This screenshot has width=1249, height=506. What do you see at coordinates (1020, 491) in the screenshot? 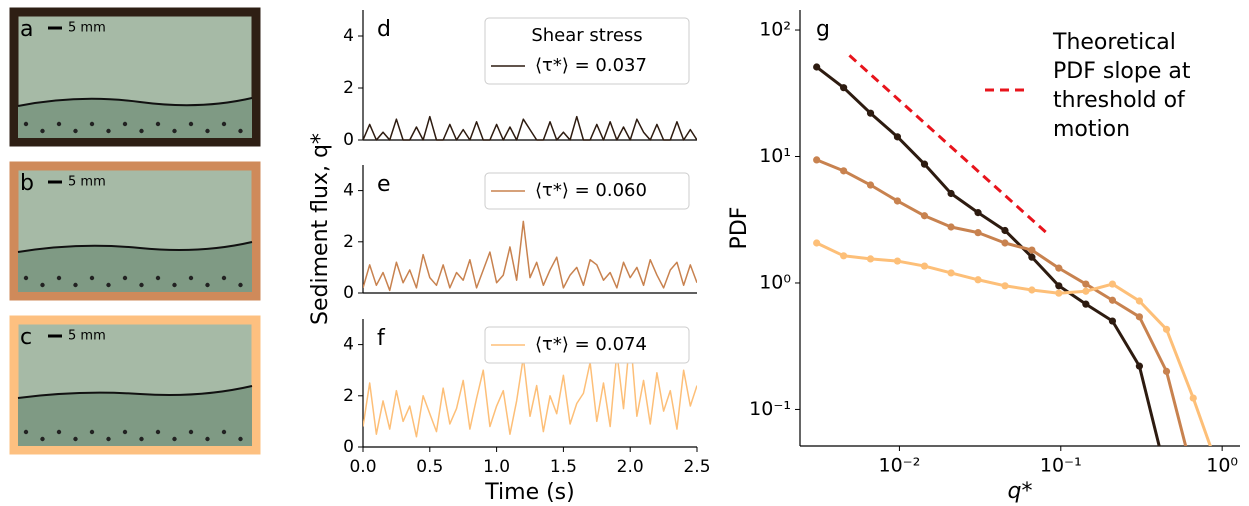
I see `x-axis-label: q*` at bounding box center [1020, 491].